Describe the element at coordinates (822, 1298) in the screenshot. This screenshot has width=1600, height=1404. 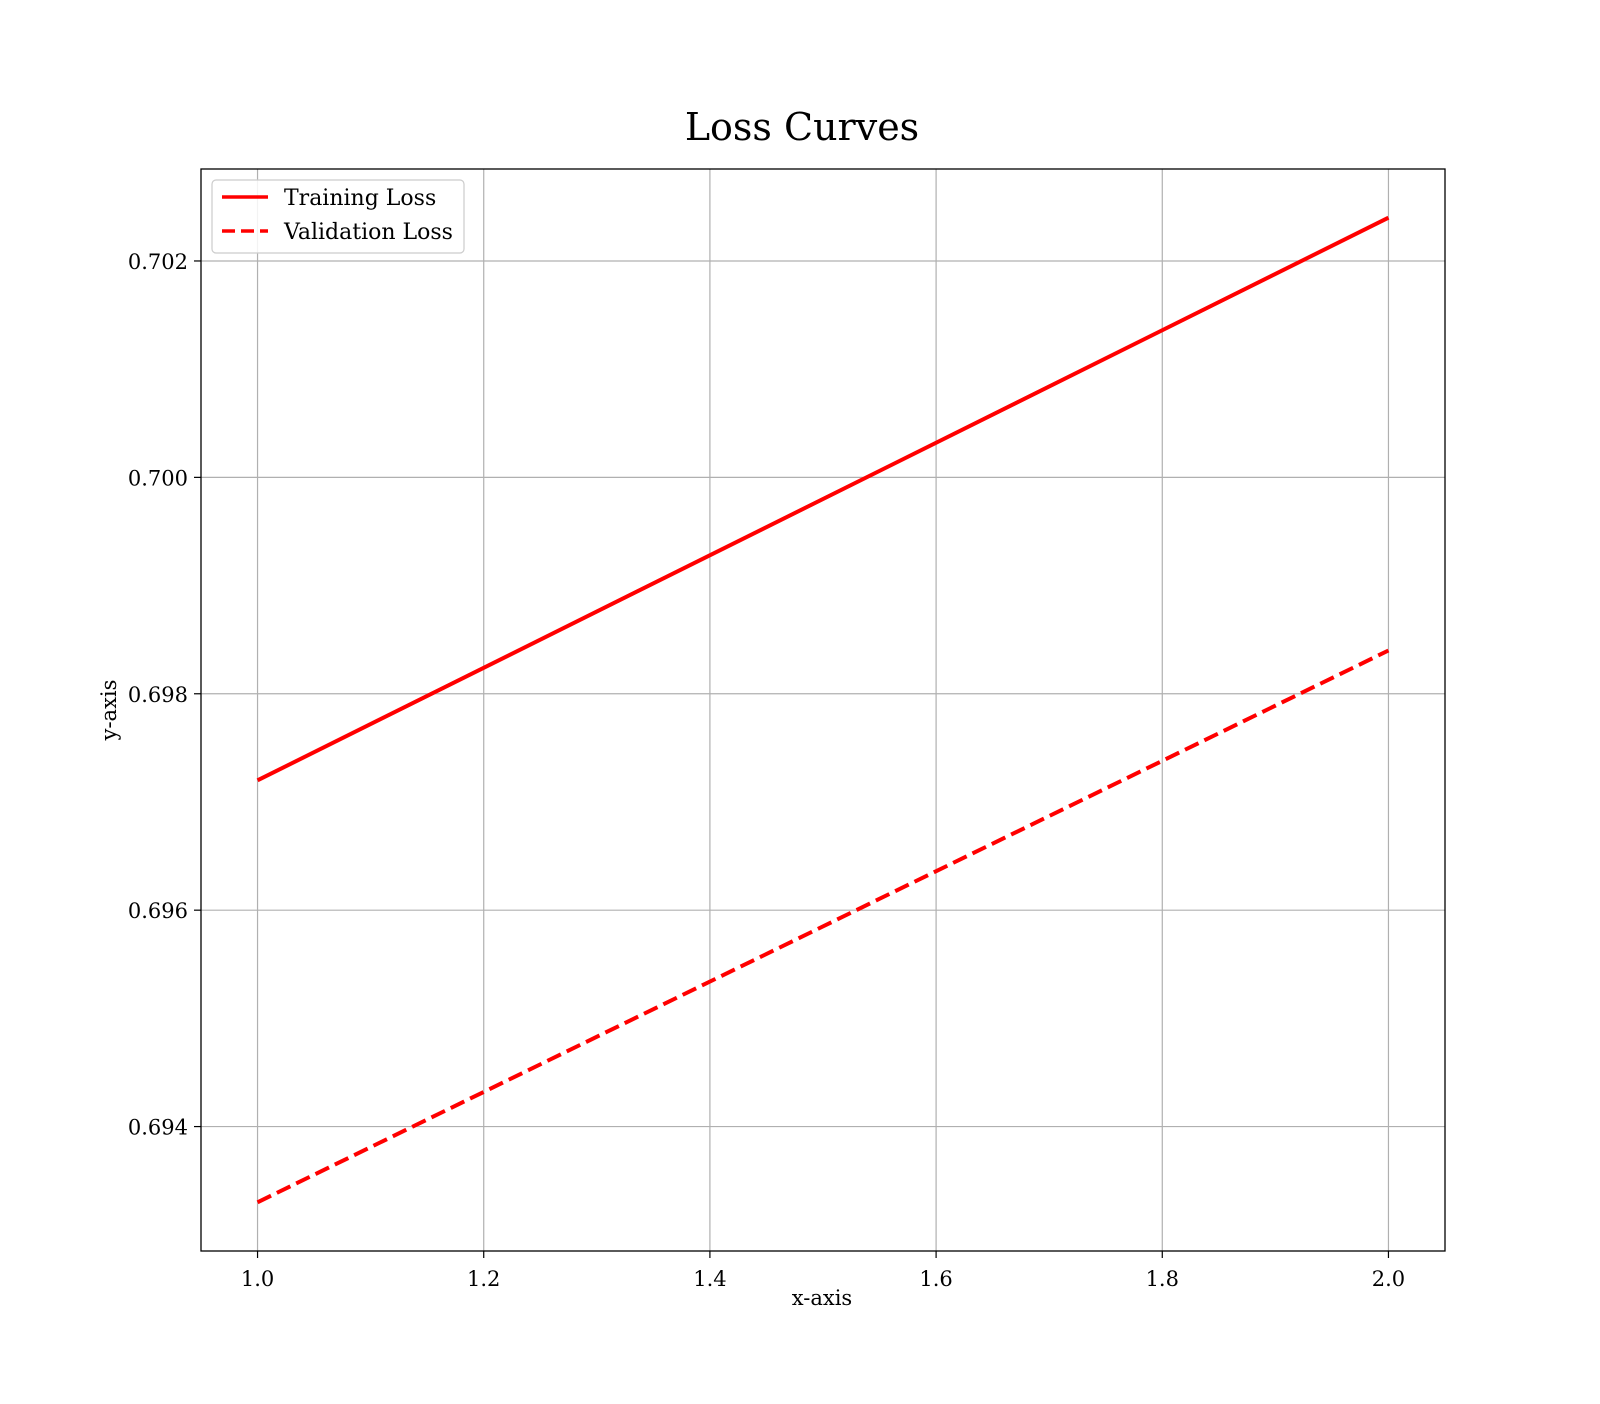
I see `x-axis-label: x-axis` at that location.